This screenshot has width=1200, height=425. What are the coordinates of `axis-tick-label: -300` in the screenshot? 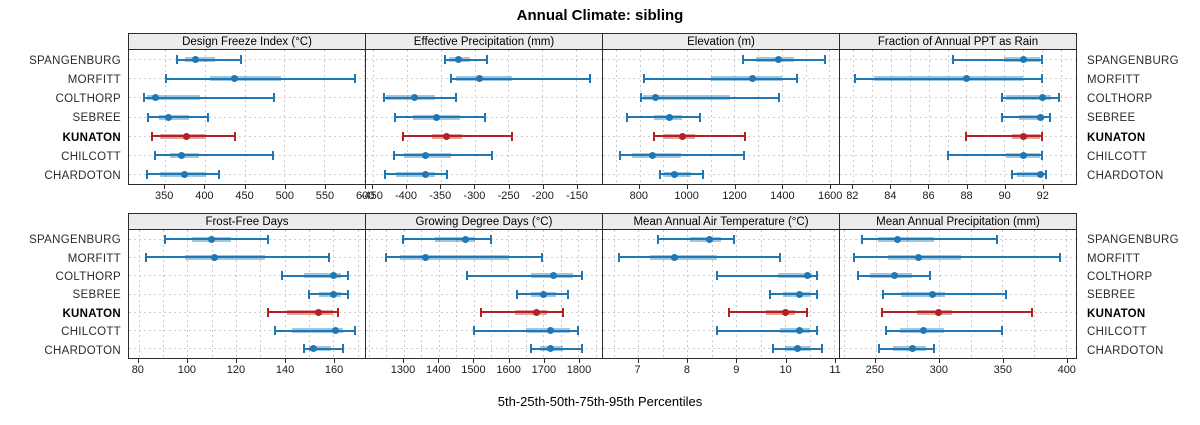 It's located at (474, 196).